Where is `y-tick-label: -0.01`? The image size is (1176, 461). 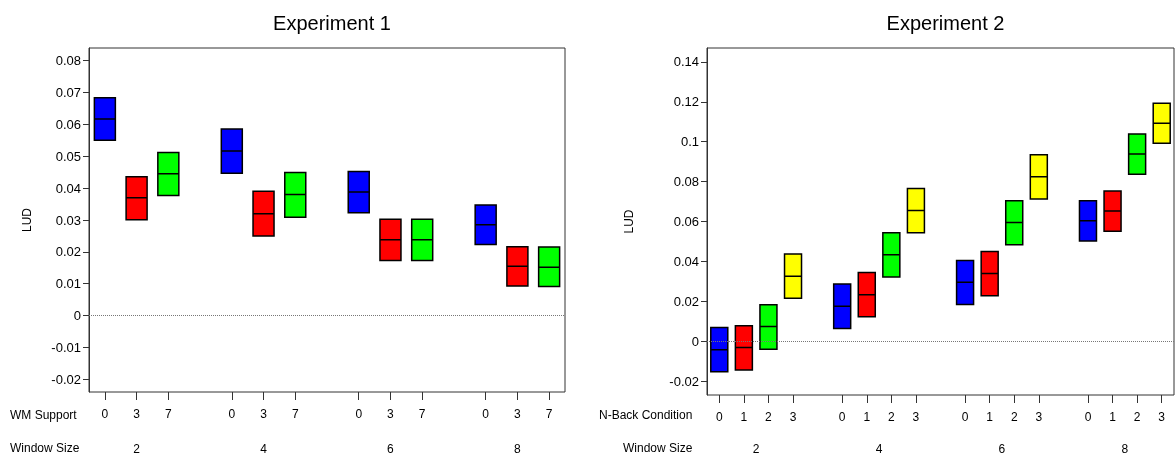 y-tick-label: -0.01 is located at coordinates (66, 347).